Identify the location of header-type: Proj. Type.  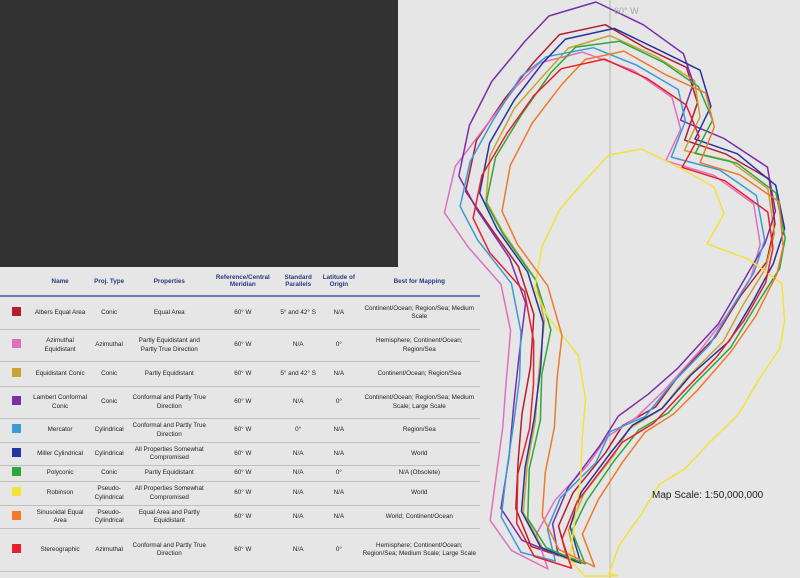
(109, 282).